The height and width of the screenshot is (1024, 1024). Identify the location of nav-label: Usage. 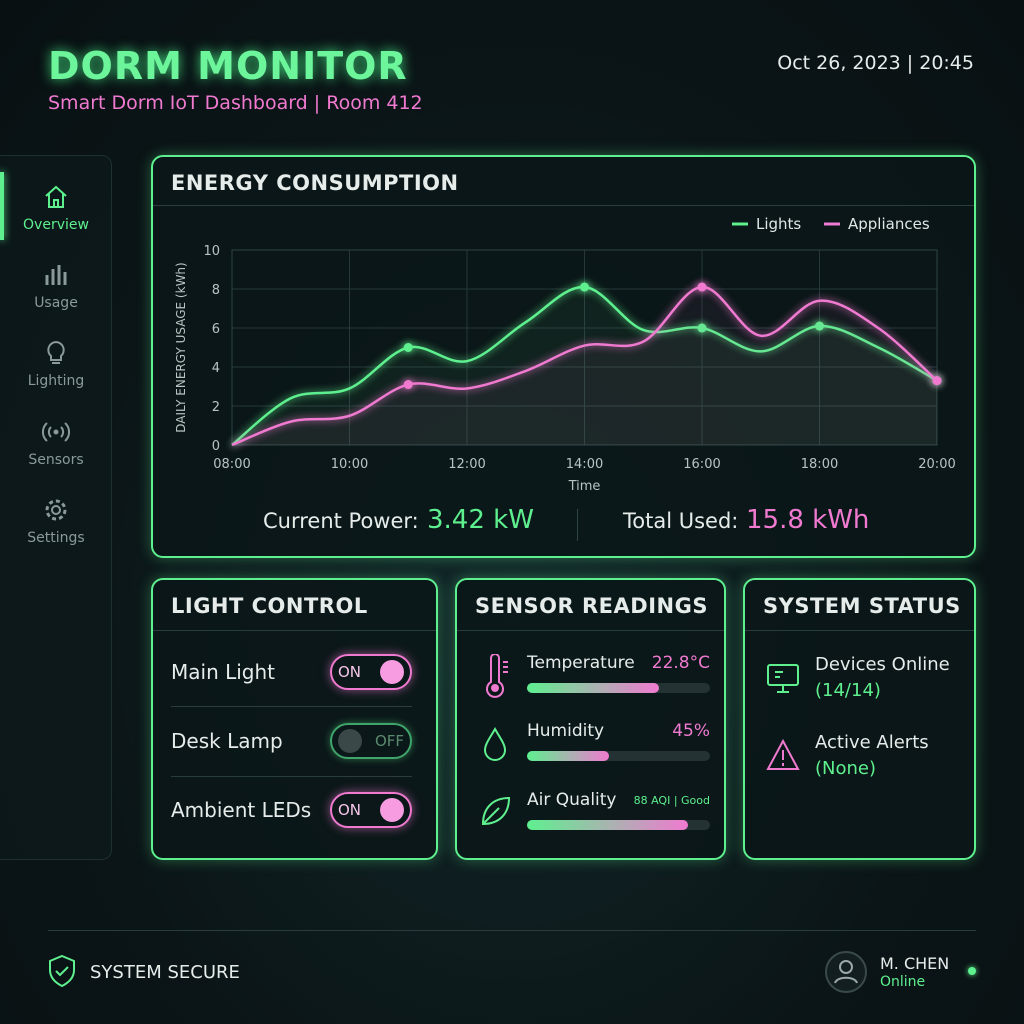
(56, 303).